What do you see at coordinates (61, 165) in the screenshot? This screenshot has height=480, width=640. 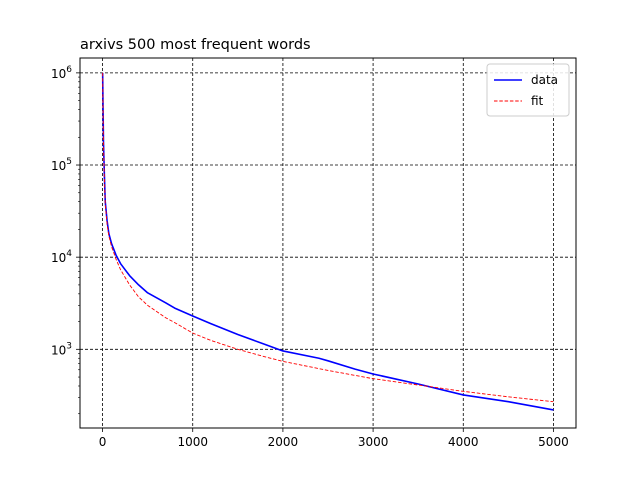 I see `y-tick-label: 10⁵` at bounding box center [61, 165].